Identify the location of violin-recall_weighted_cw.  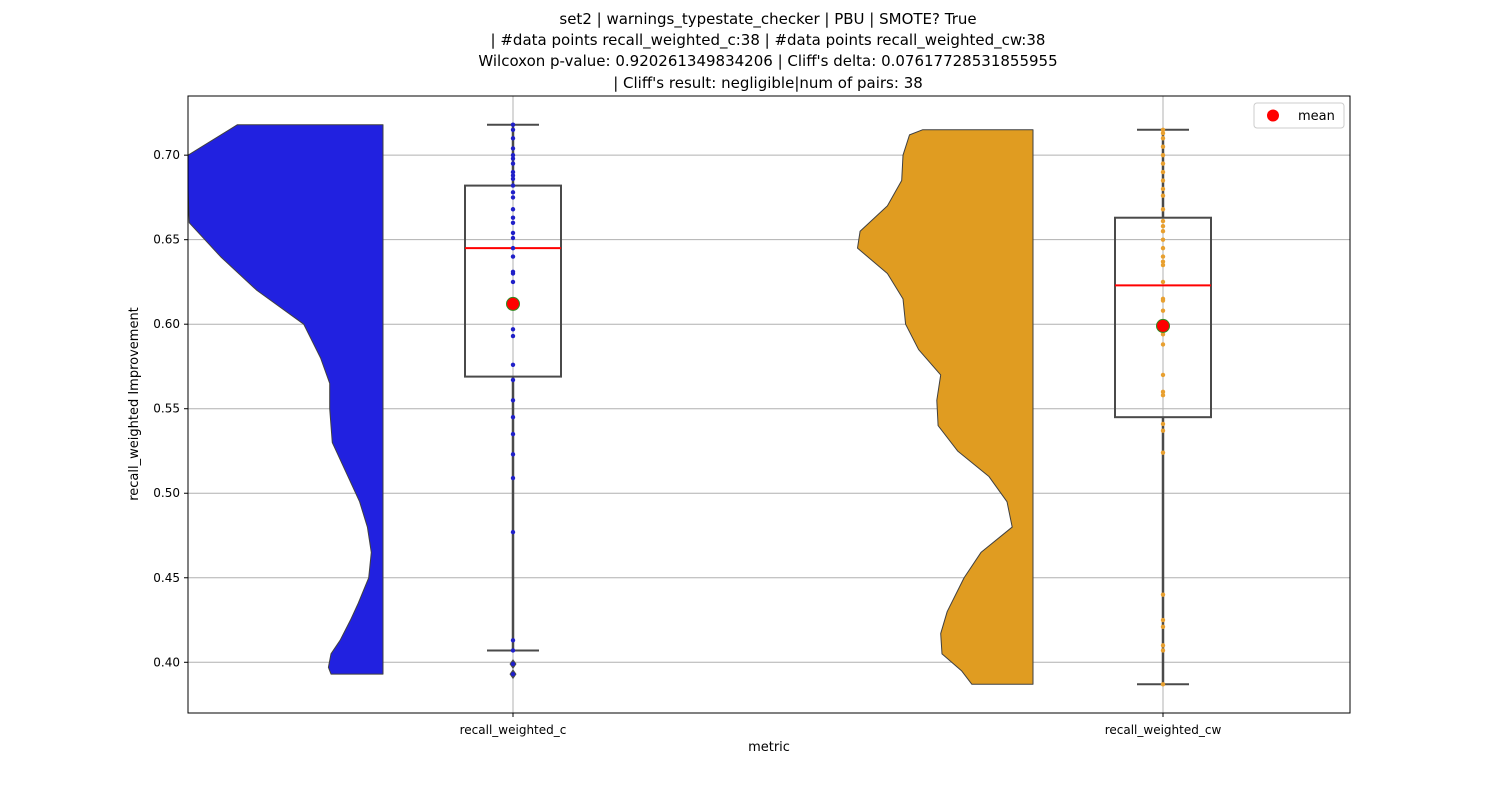
(945, 407).